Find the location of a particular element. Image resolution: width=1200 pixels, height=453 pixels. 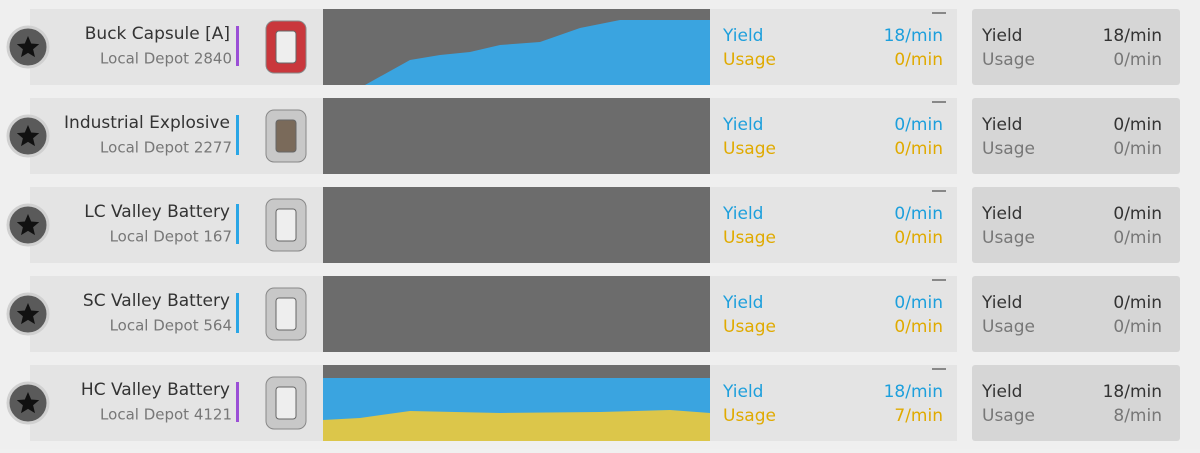

depot-name: Local Depot 167 is located at coordinates (171, 237).